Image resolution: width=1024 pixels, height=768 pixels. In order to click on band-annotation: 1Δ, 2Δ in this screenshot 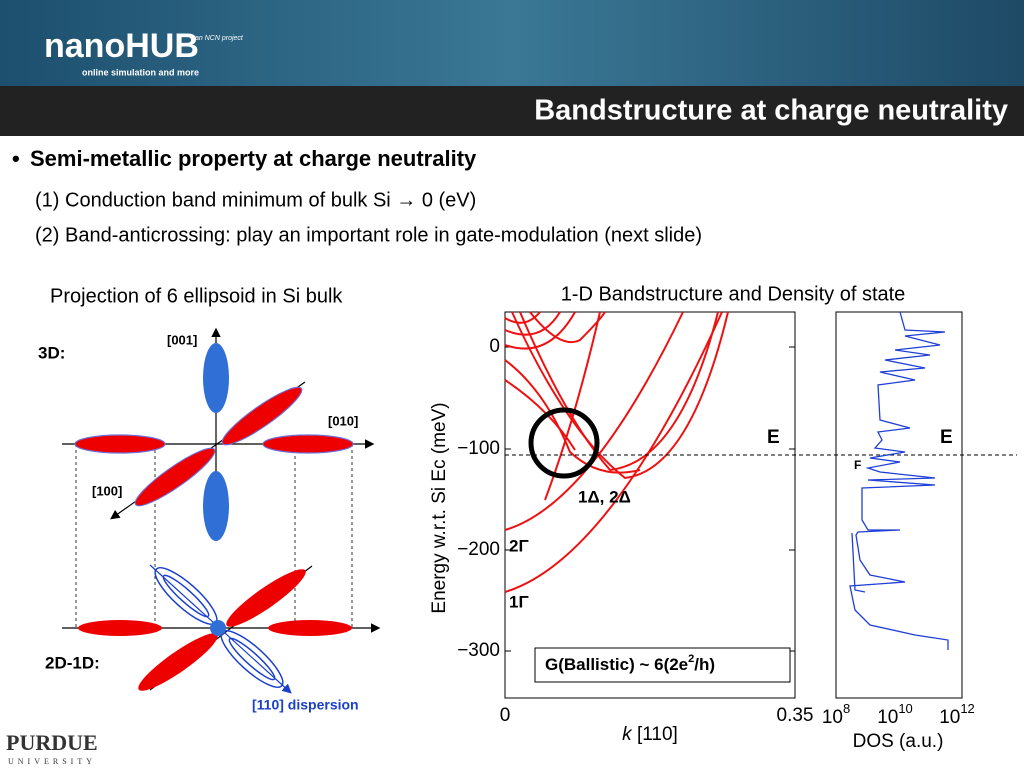, I will do `click(604, 496)`.